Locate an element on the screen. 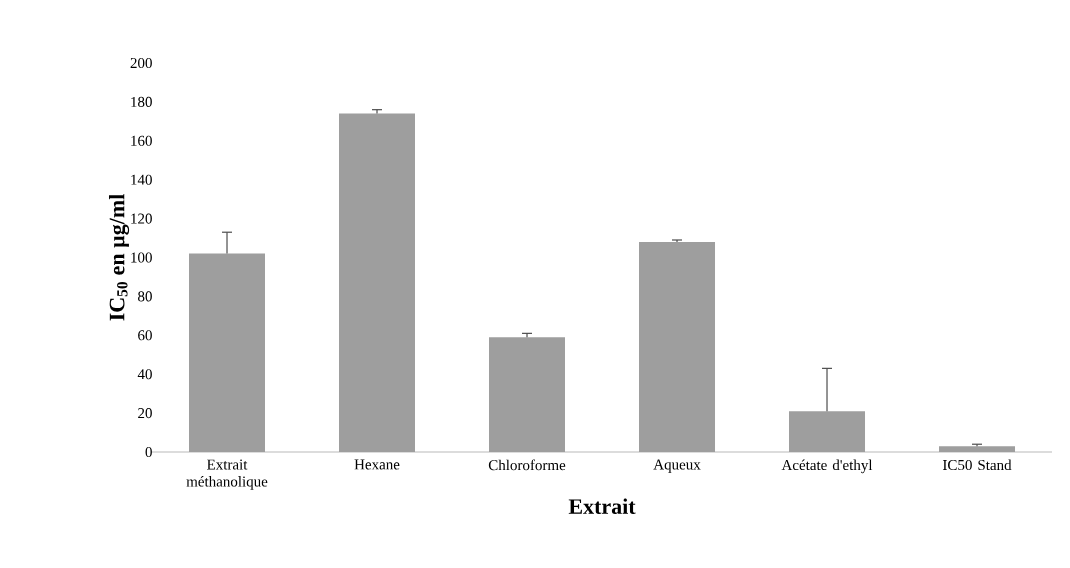  y-tick-label: 0 is located at coordinates (148, 452).